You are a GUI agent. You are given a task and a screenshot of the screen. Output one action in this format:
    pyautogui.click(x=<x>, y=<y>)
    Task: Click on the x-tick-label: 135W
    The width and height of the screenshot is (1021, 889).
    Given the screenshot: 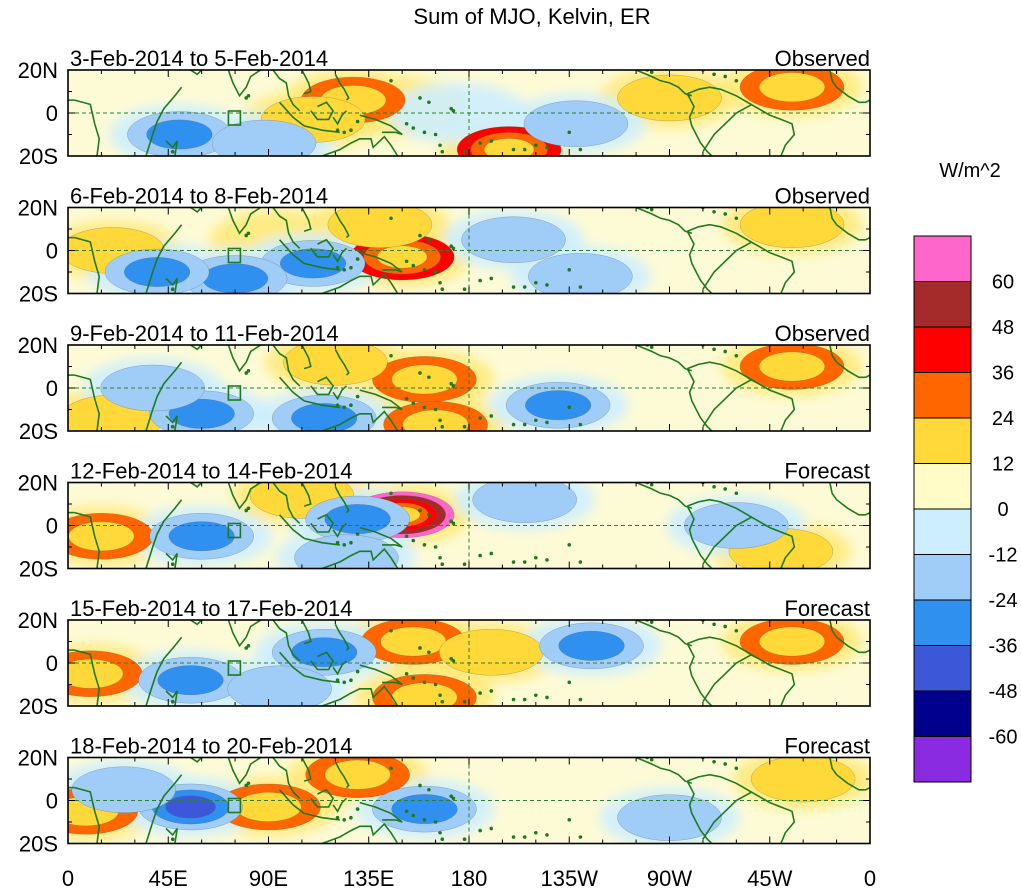 What is the action you would take?
    pyautogui.click(x=570, y=877)
    